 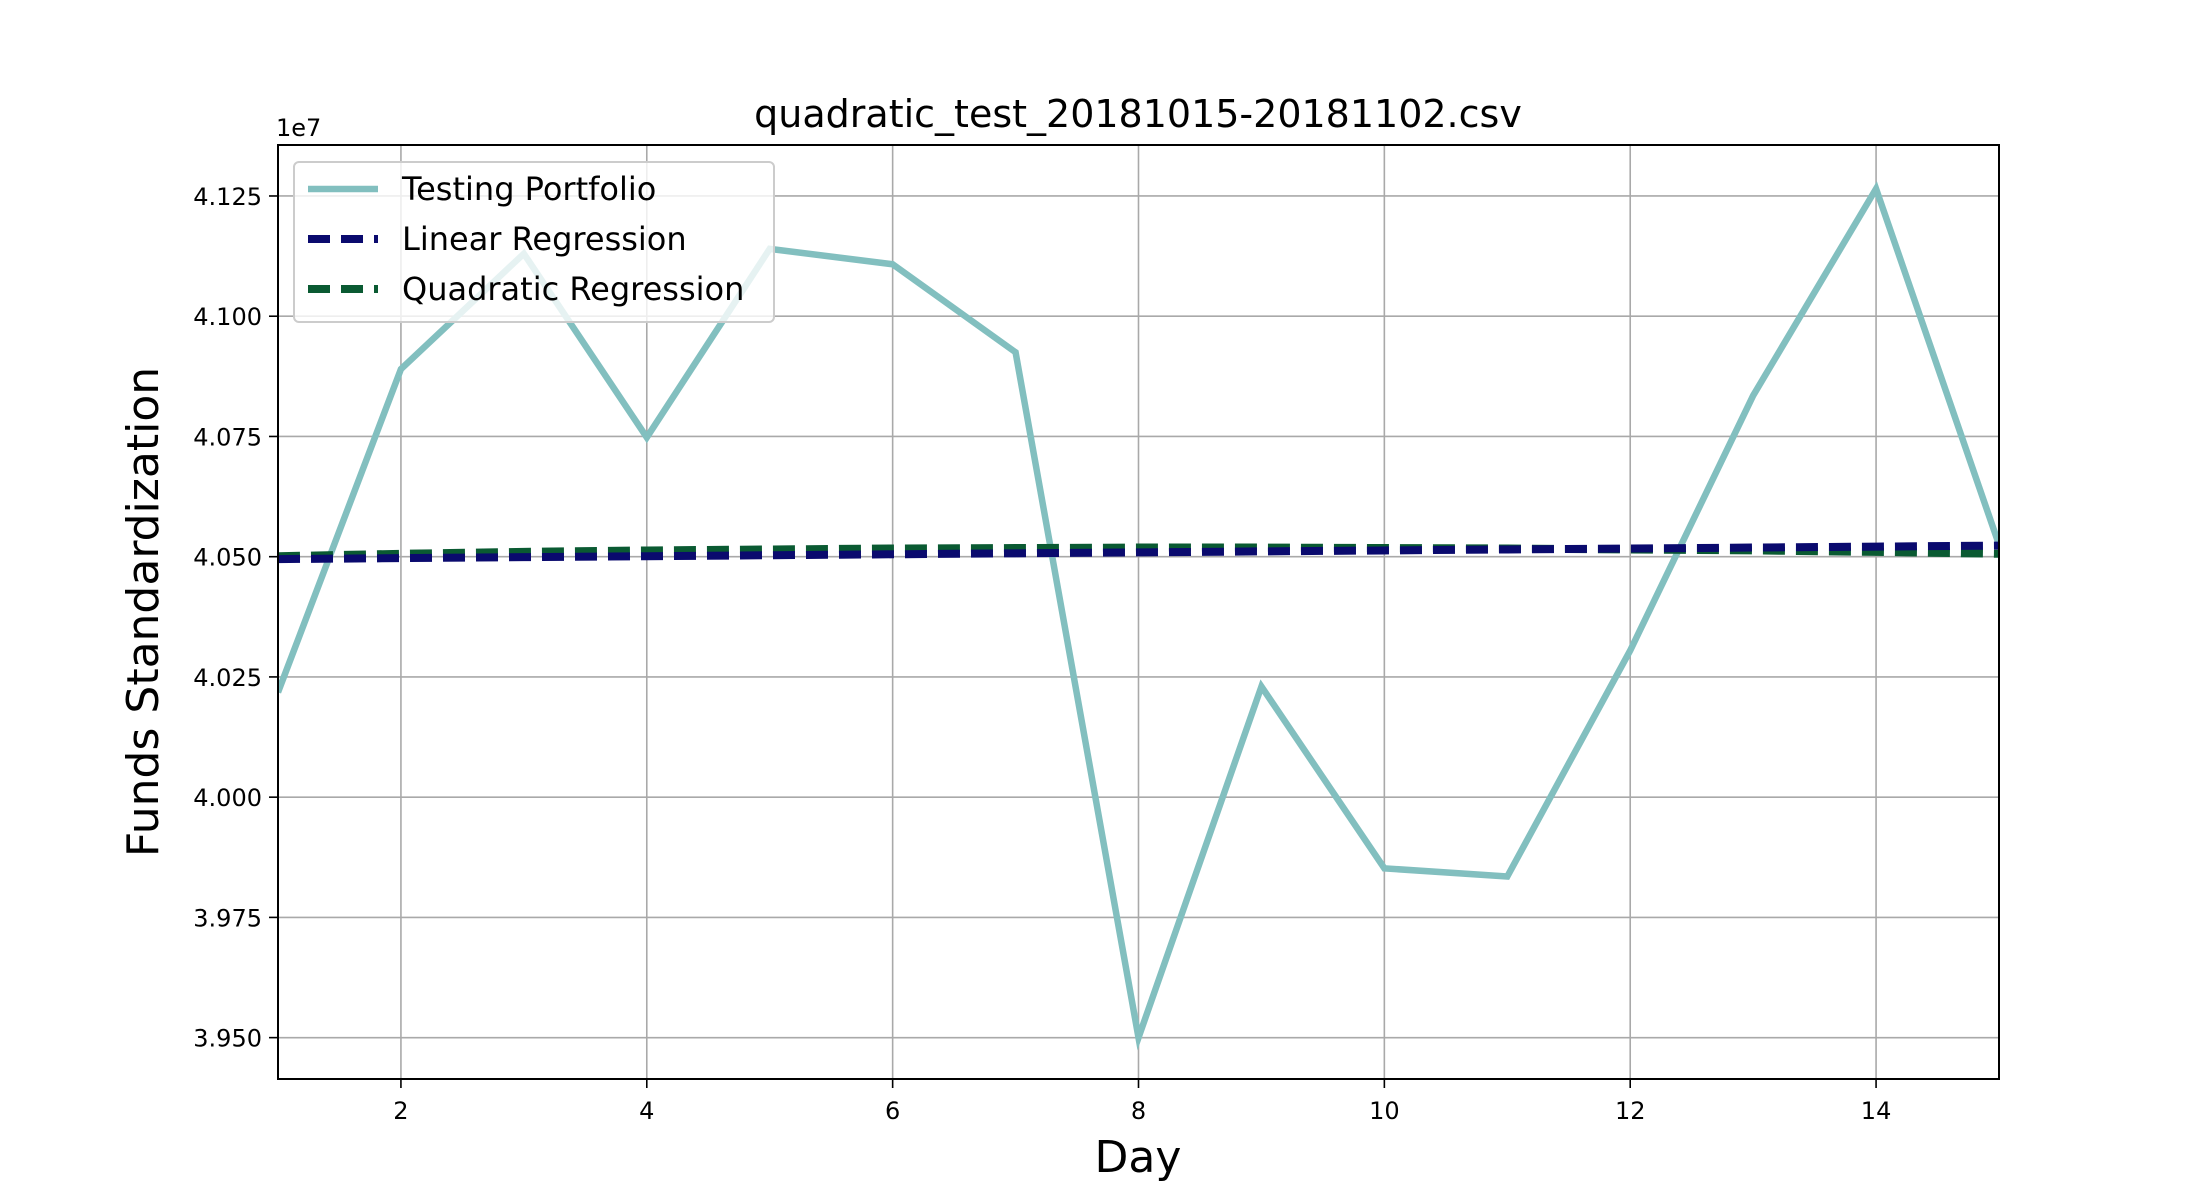 What do you see at coordinates (646, 1111) in the screenshot?
I see `x-tick-label: 4` at bounding box center [646, 1111].